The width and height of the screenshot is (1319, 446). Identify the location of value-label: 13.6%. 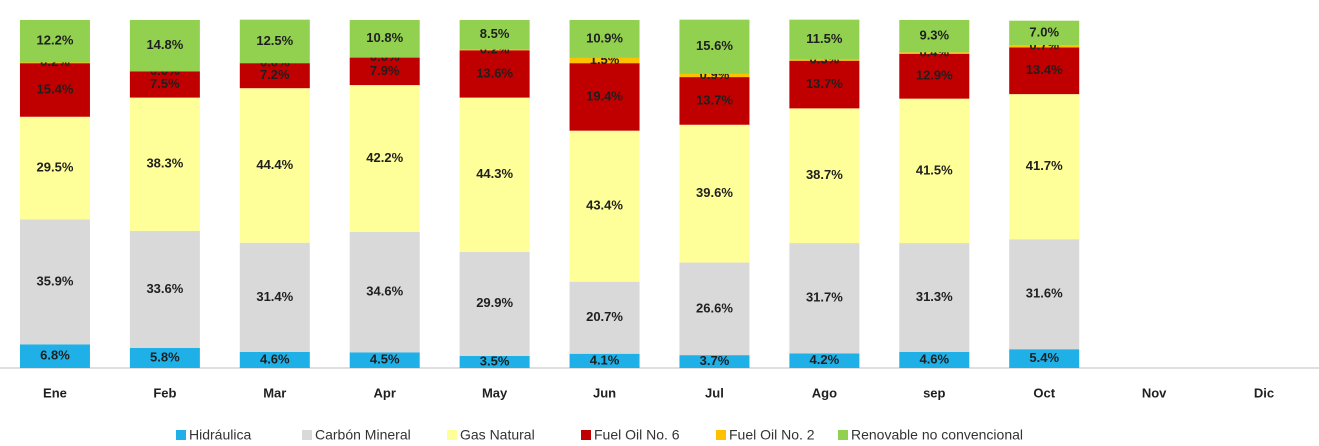
(494, 72).